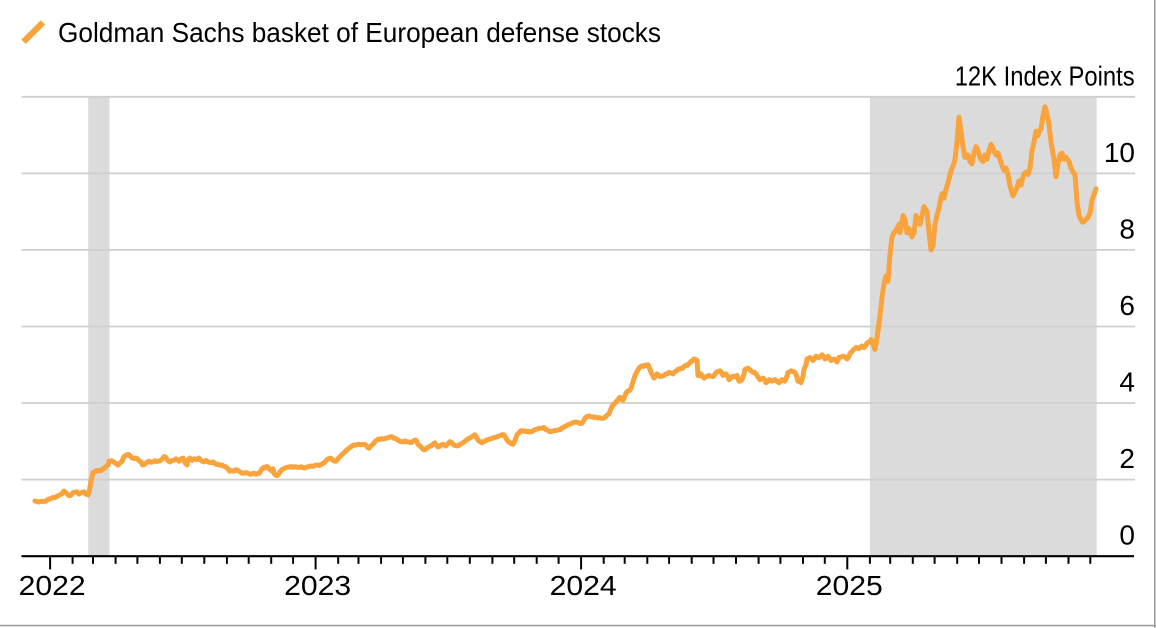  I want to click on svg-text: 8, so click(1127, 229).